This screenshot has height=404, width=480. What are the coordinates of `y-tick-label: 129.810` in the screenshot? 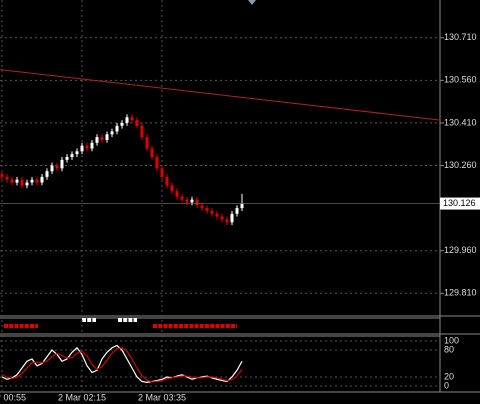 It's located at (460, 293).